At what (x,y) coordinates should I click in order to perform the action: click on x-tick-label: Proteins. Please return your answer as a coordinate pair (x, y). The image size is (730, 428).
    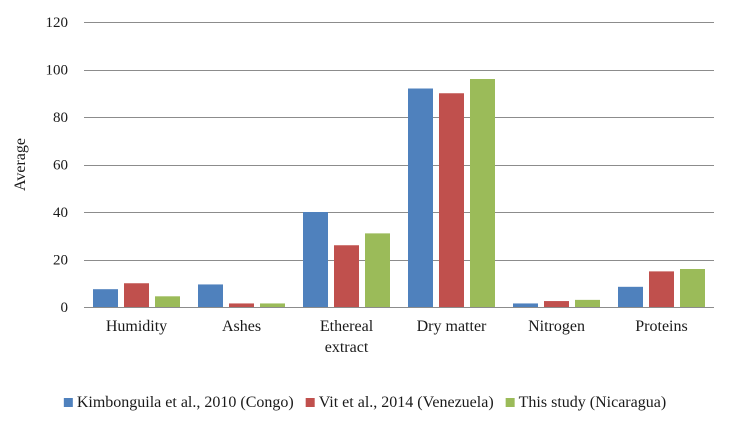
    Looking at the image, I should click on (661, 326).